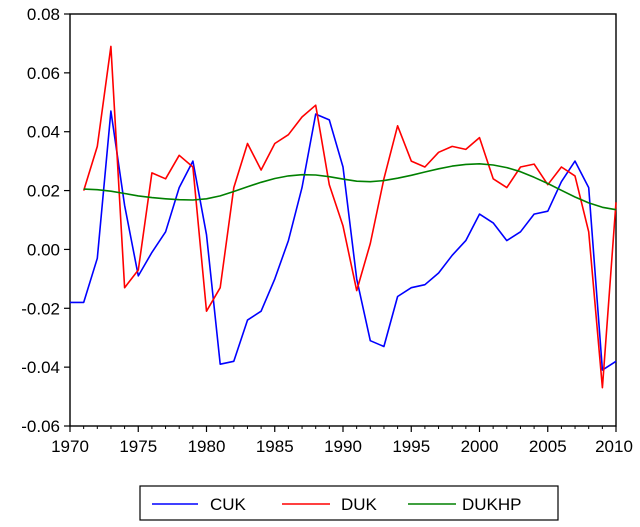  What do you see at coordinates (40, 367) in the screenshot?
I see `y-tick-label: -0.04` at bounding box center [40, 367].